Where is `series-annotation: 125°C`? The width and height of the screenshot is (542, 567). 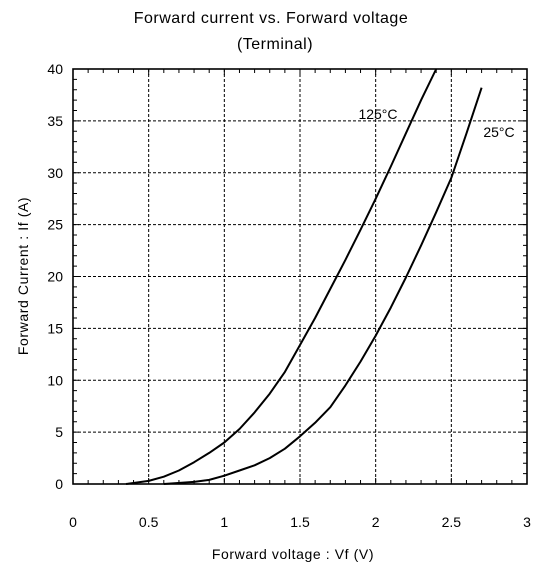
series-annotation: 125°C is located at coordinates (377, 114).